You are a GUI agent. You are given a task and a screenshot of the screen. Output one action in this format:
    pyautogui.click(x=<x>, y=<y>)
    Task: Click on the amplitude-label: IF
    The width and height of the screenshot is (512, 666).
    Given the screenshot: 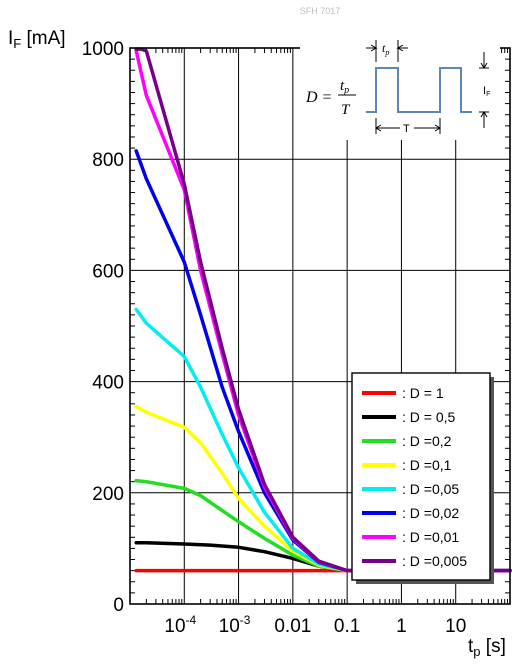 What is the action you would take?
    pyautogui.click(x=486, y=91)
    